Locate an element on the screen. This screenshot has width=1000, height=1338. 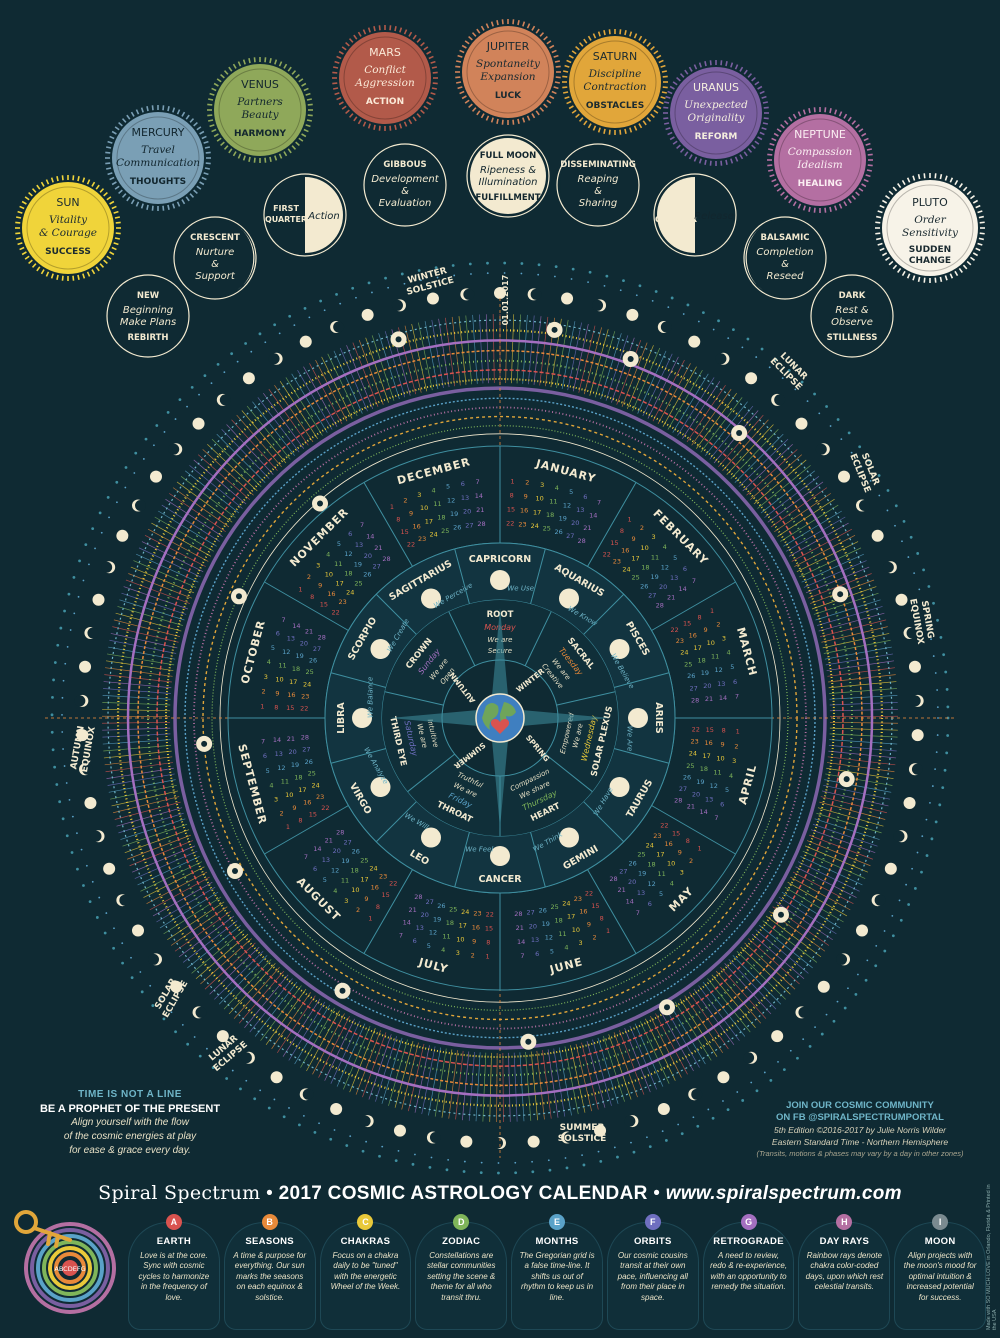
planet-name: MARS is located at coordinates (385, 52).